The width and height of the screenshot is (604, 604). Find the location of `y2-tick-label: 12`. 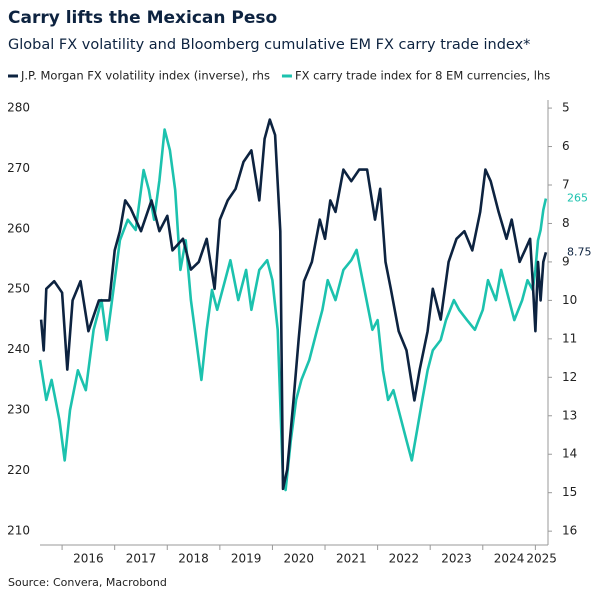

y2-tick-label: 12 is located at coordinates (569, 377).